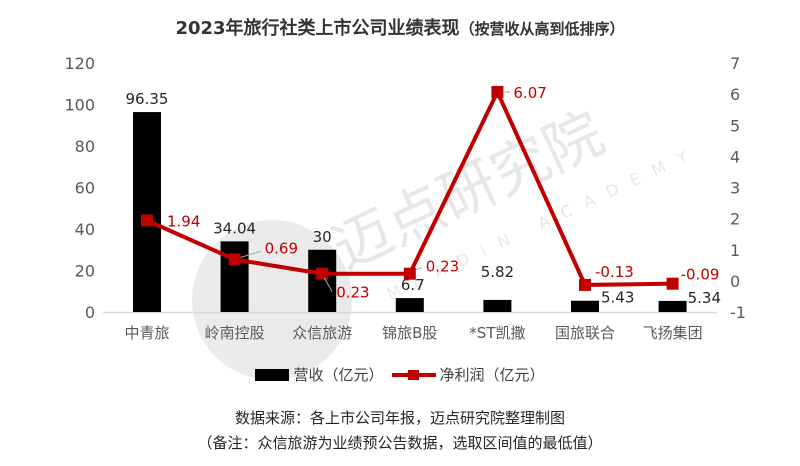 The image size is (800, 466). Describe the element at coordinates (322, 333) in the screenshot. I see `category-label: 众信旅游` at that location.